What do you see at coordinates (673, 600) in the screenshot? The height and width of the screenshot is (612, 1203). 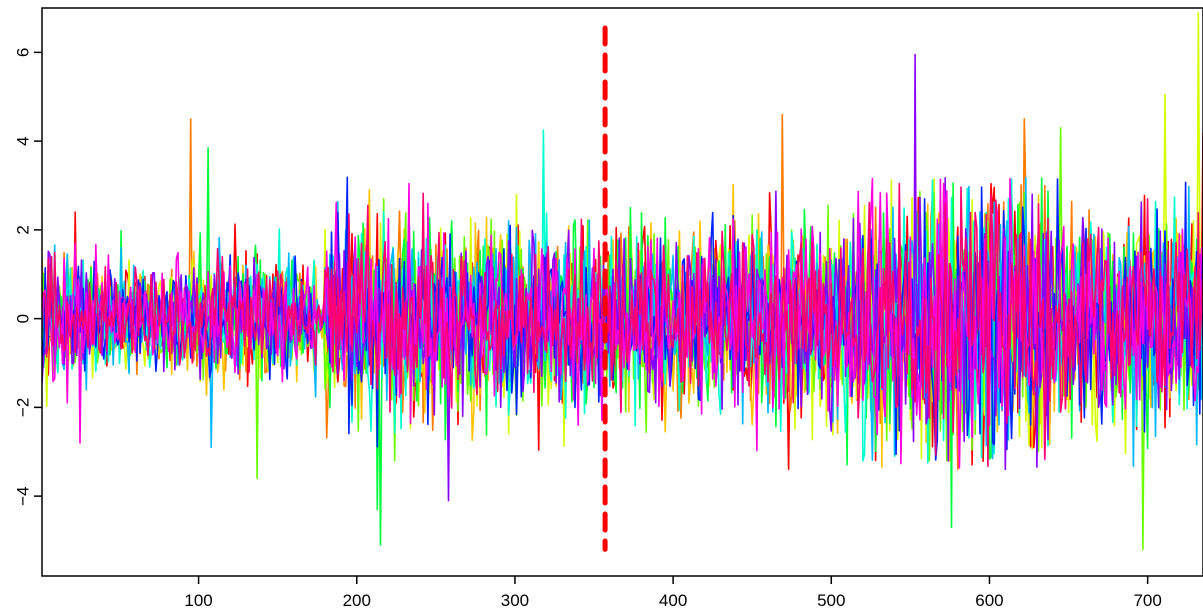 I see `x-tick-label: 400` at bounding box center [673, 600].